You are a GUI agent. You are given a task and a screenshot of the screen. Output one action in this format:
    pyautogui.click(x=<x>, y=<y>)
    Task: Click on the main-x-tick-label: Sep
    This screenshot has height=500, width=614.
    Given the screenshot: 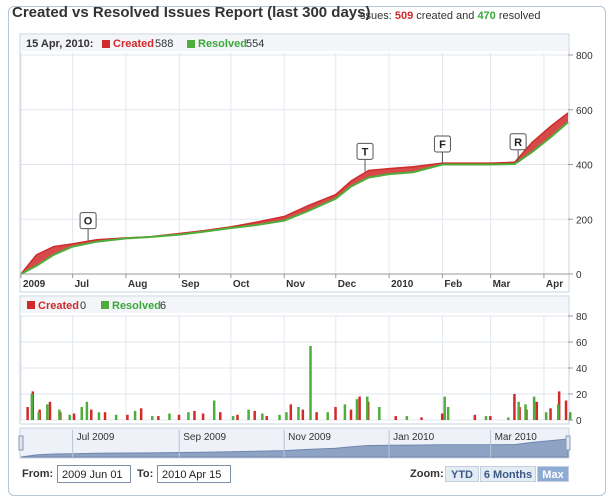 What is the action you would take?
    pyautogui.click(x=190, y=284)
    